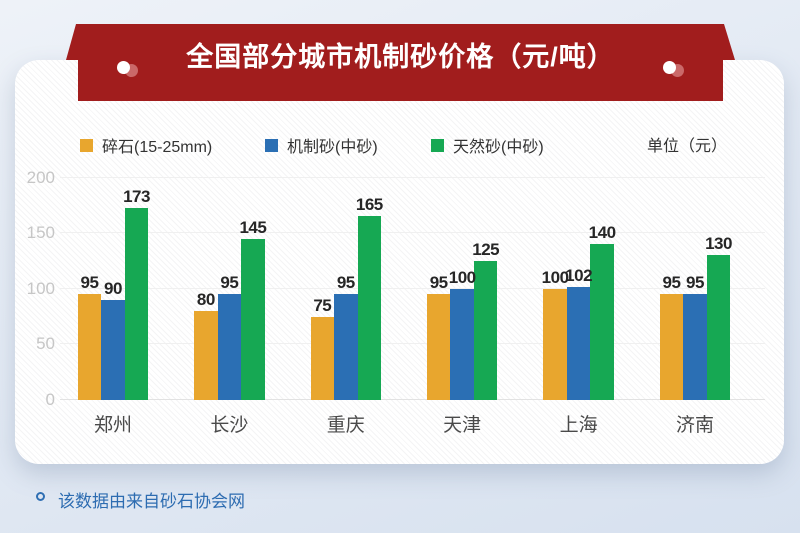 The width and height of the screenshot is (800, 533). Describe the element at coordinates (136, 196) in the screenshot. I see `bar-value-label: 173` at that location.